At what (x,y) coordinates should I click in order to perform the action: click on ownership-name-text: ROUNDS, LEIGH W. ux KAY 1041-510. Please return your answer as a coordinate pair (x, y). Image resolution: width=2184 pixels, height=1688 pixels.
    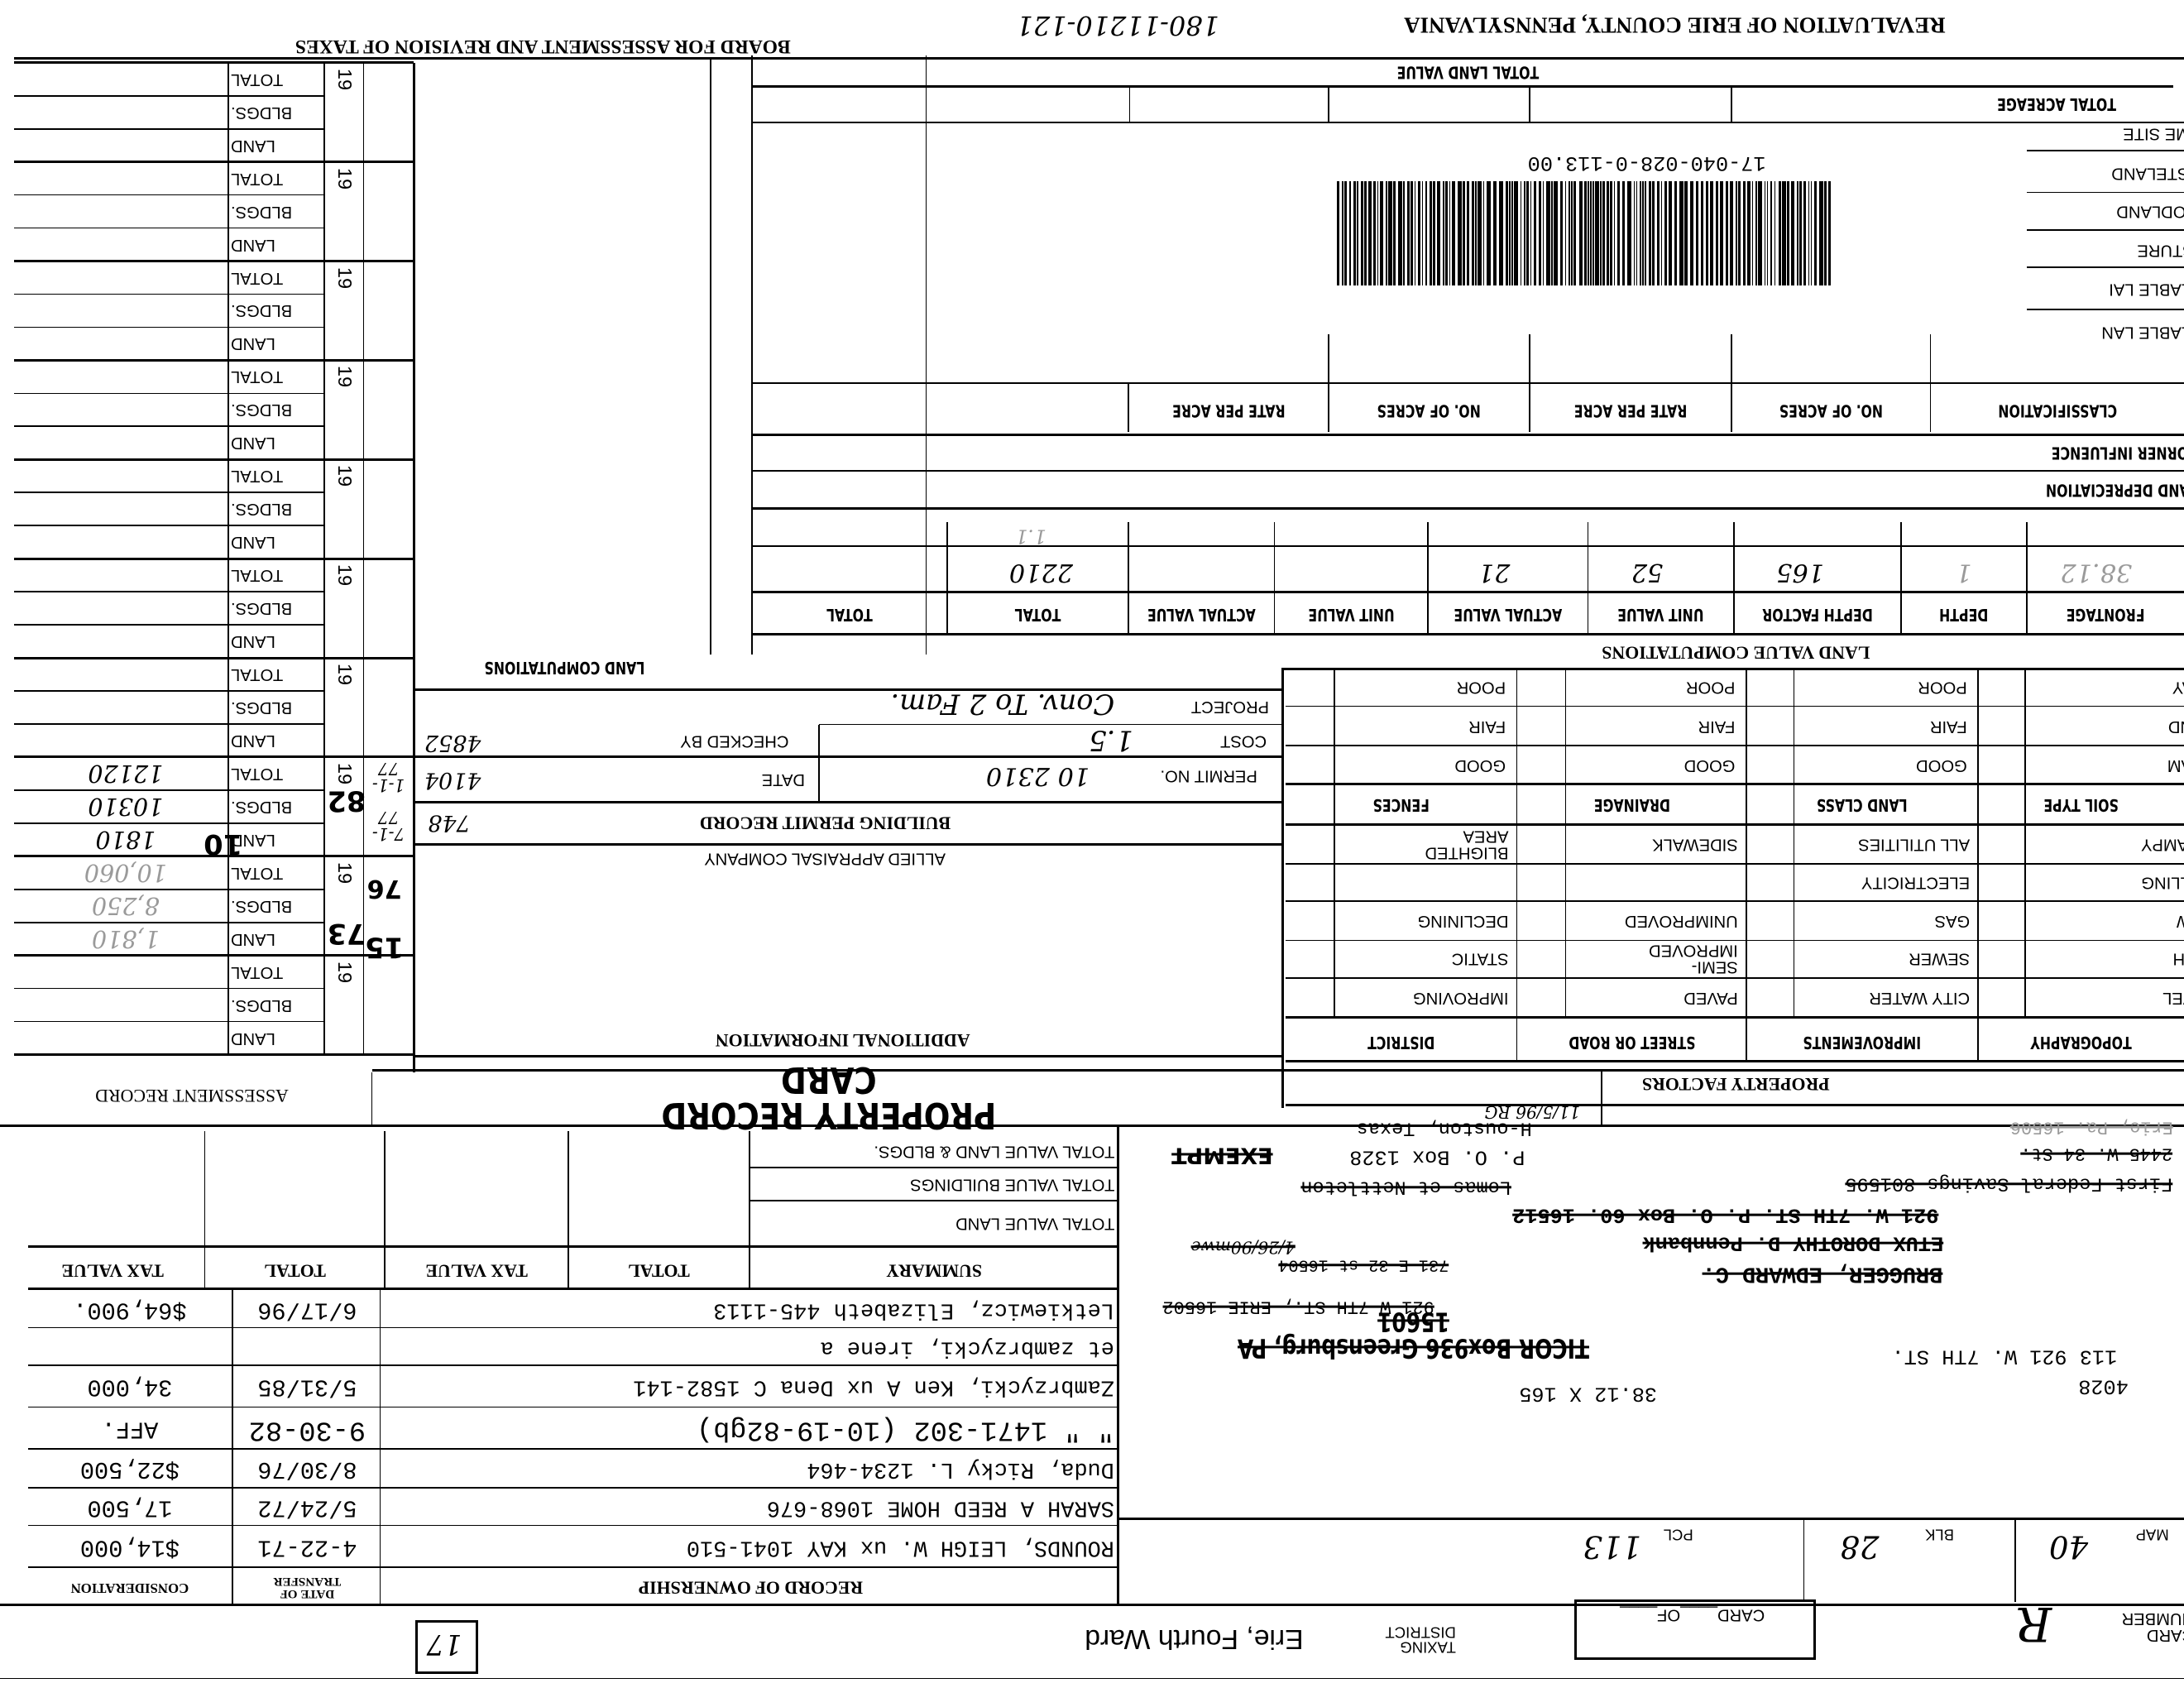
    Looking at the image, I should click on (900, 1547).